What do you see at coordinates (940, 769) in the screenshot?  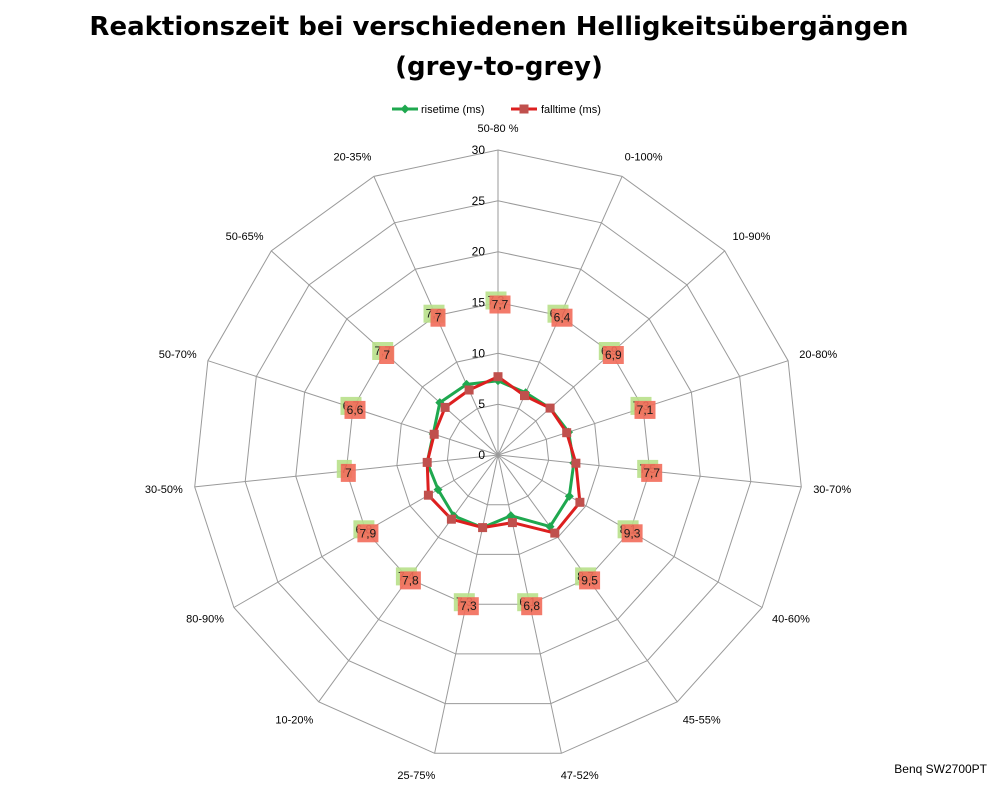 I see `footer-note: Benq SW2700PT` at bounding box center [940, 769].